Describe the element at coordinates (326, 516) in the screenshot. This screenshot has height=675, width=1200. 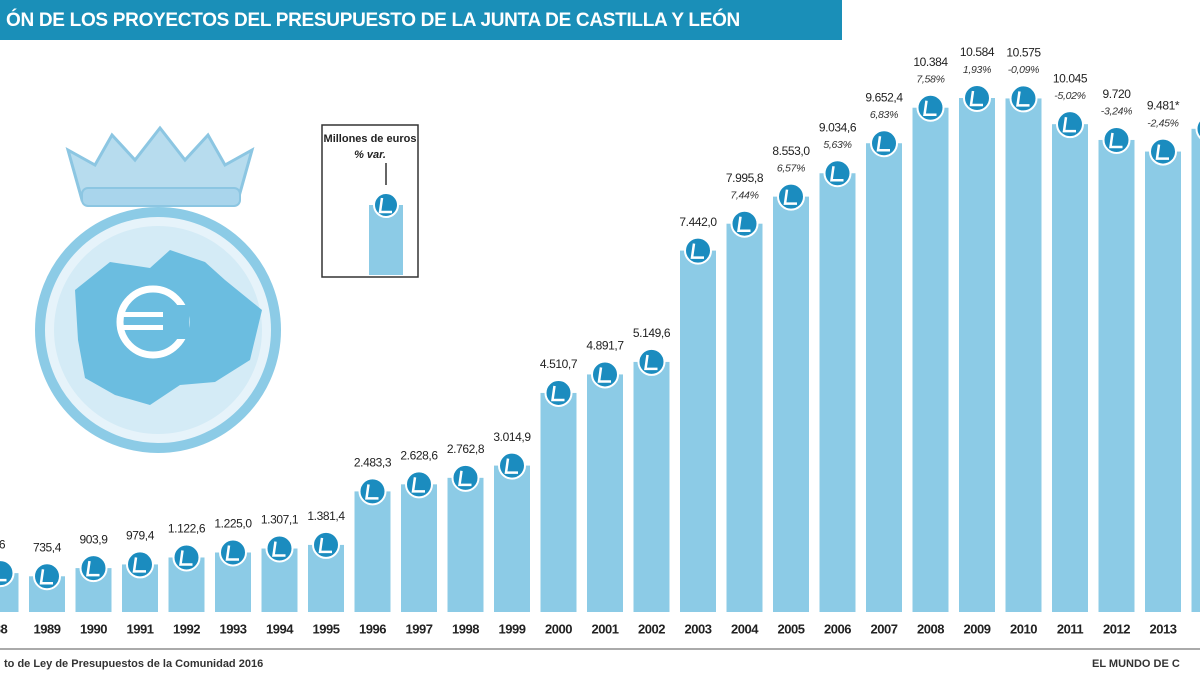
I see `value-label: 1.381,4` at that location.